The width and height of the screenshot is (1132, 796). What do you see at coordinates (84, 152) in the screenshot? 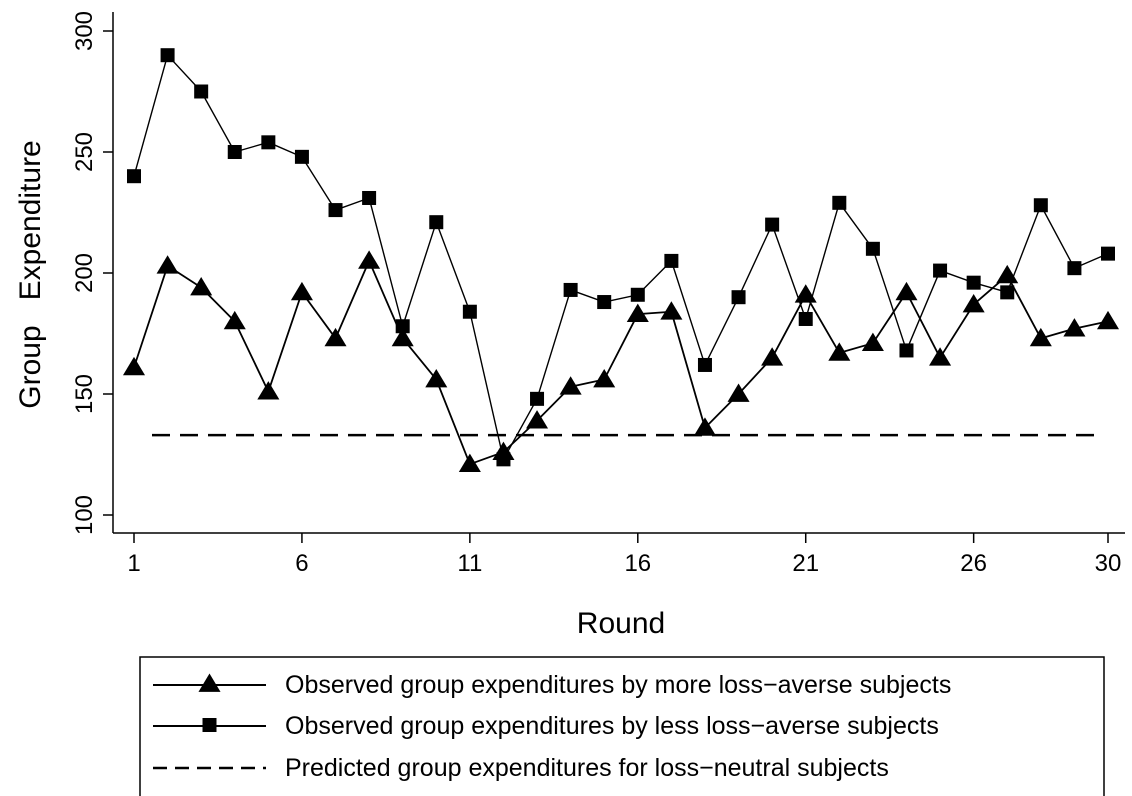
I see `y-tick-label: 250` at bounding box center [84, 152].